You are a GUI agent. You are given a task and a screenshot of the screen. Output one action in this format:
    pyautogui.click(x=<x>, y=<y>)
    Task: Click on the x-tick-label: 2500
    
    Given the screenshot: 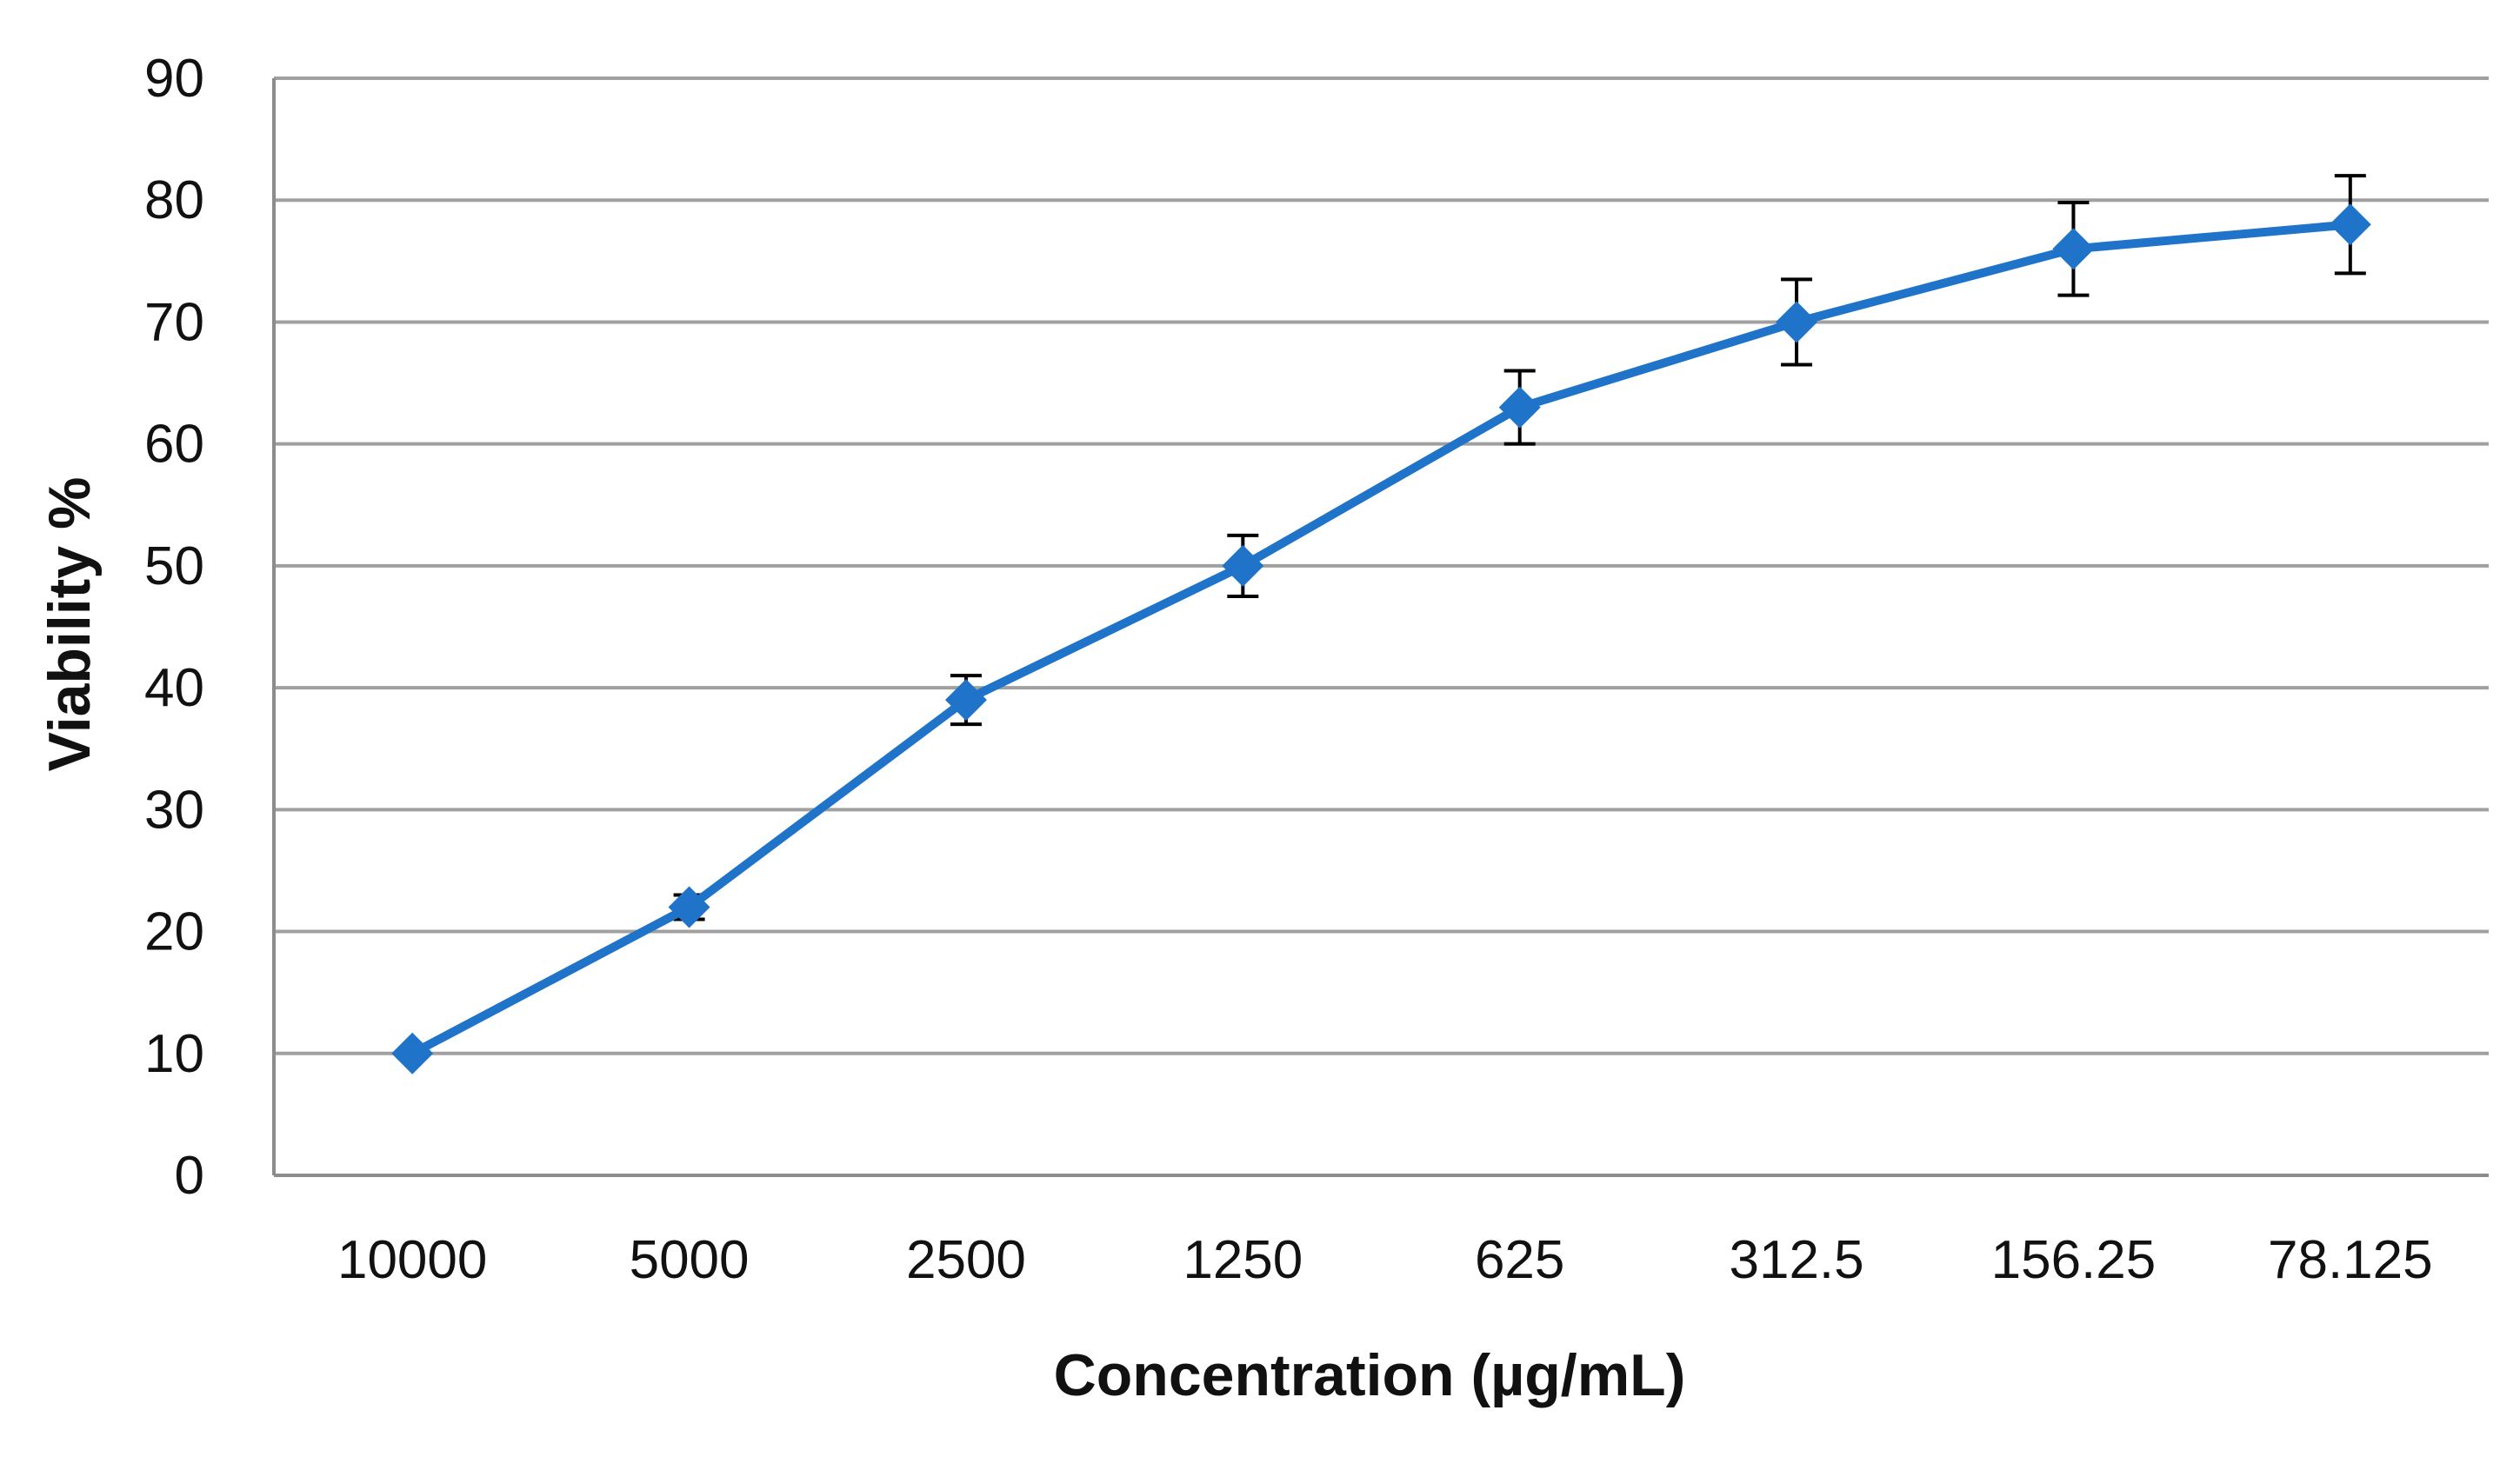 What is the action you would take?
    pyautogui.click(x=966, y=1260)
    